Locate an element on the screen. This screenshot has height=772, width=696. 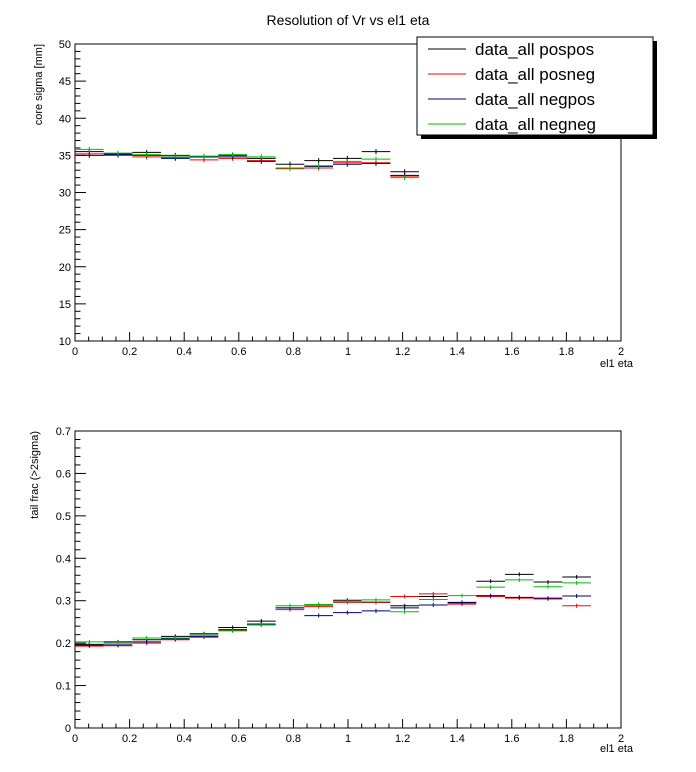
tail-frac-y-tick-label-1: 0.1 is located at coordinates (63, 687).